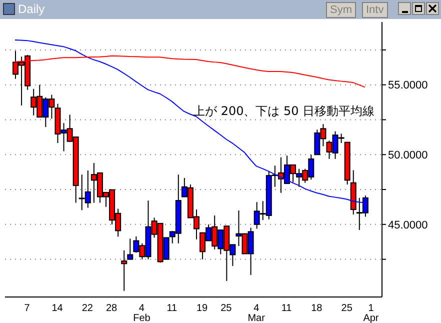 This screenshot has width=441, height=323. I want to click on text: Sym, so click(341, 10).